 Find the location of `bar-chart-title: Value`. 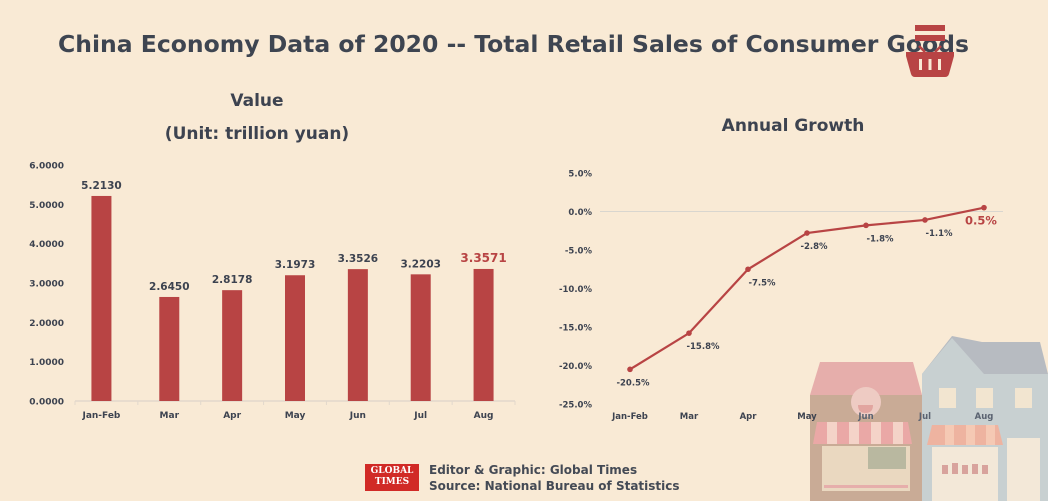

bar-chart-title: Value is located at coordinates (257, 101).